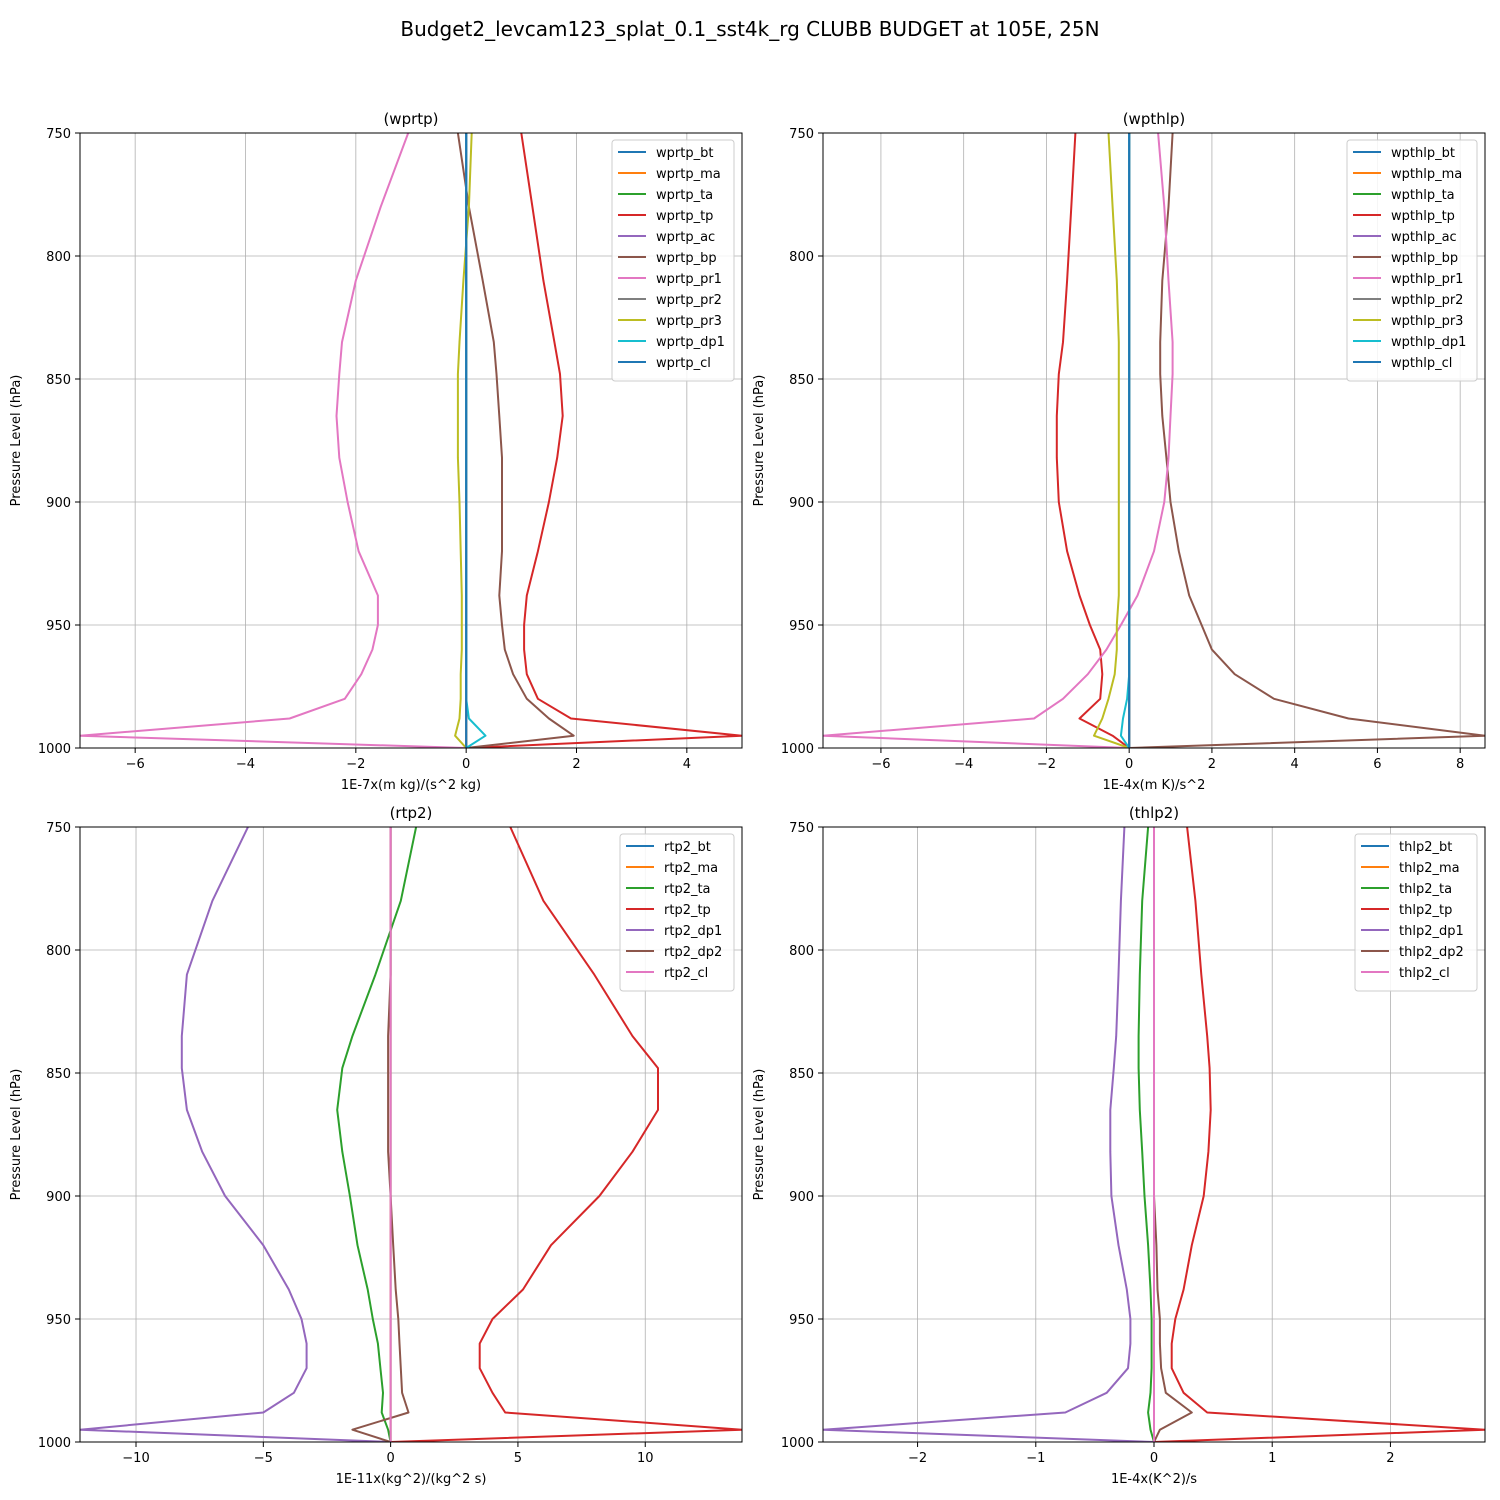  What do you see at coordinates (690, 342) in the screenshot?
I see `legend-label: wprtp_dp1` at bounding box center [690, 342].